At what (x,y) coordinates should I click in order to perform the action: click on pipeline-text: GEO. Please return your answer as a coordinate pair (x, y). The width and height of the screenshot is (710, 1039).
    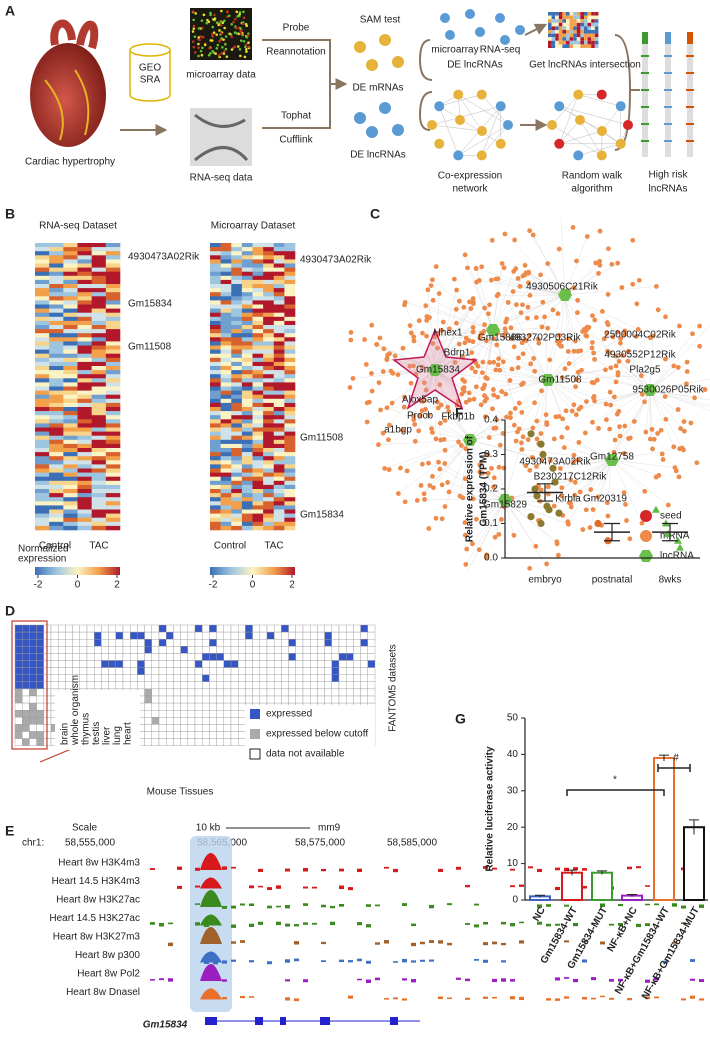
    Looking at the image, I should click on (150, 68).